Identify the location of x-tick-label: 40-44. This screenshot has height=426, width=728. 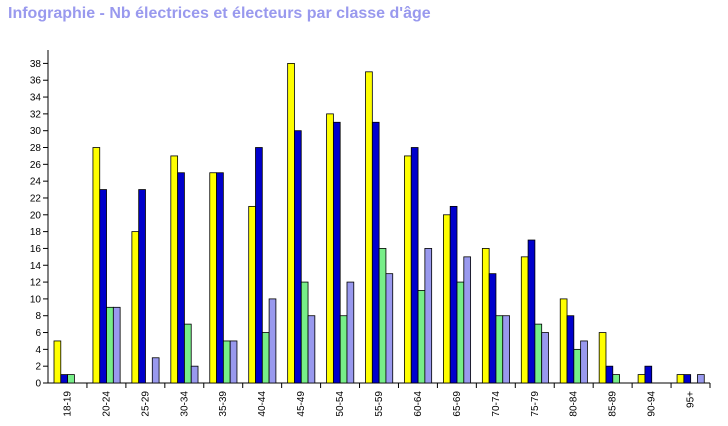
(262, 404).